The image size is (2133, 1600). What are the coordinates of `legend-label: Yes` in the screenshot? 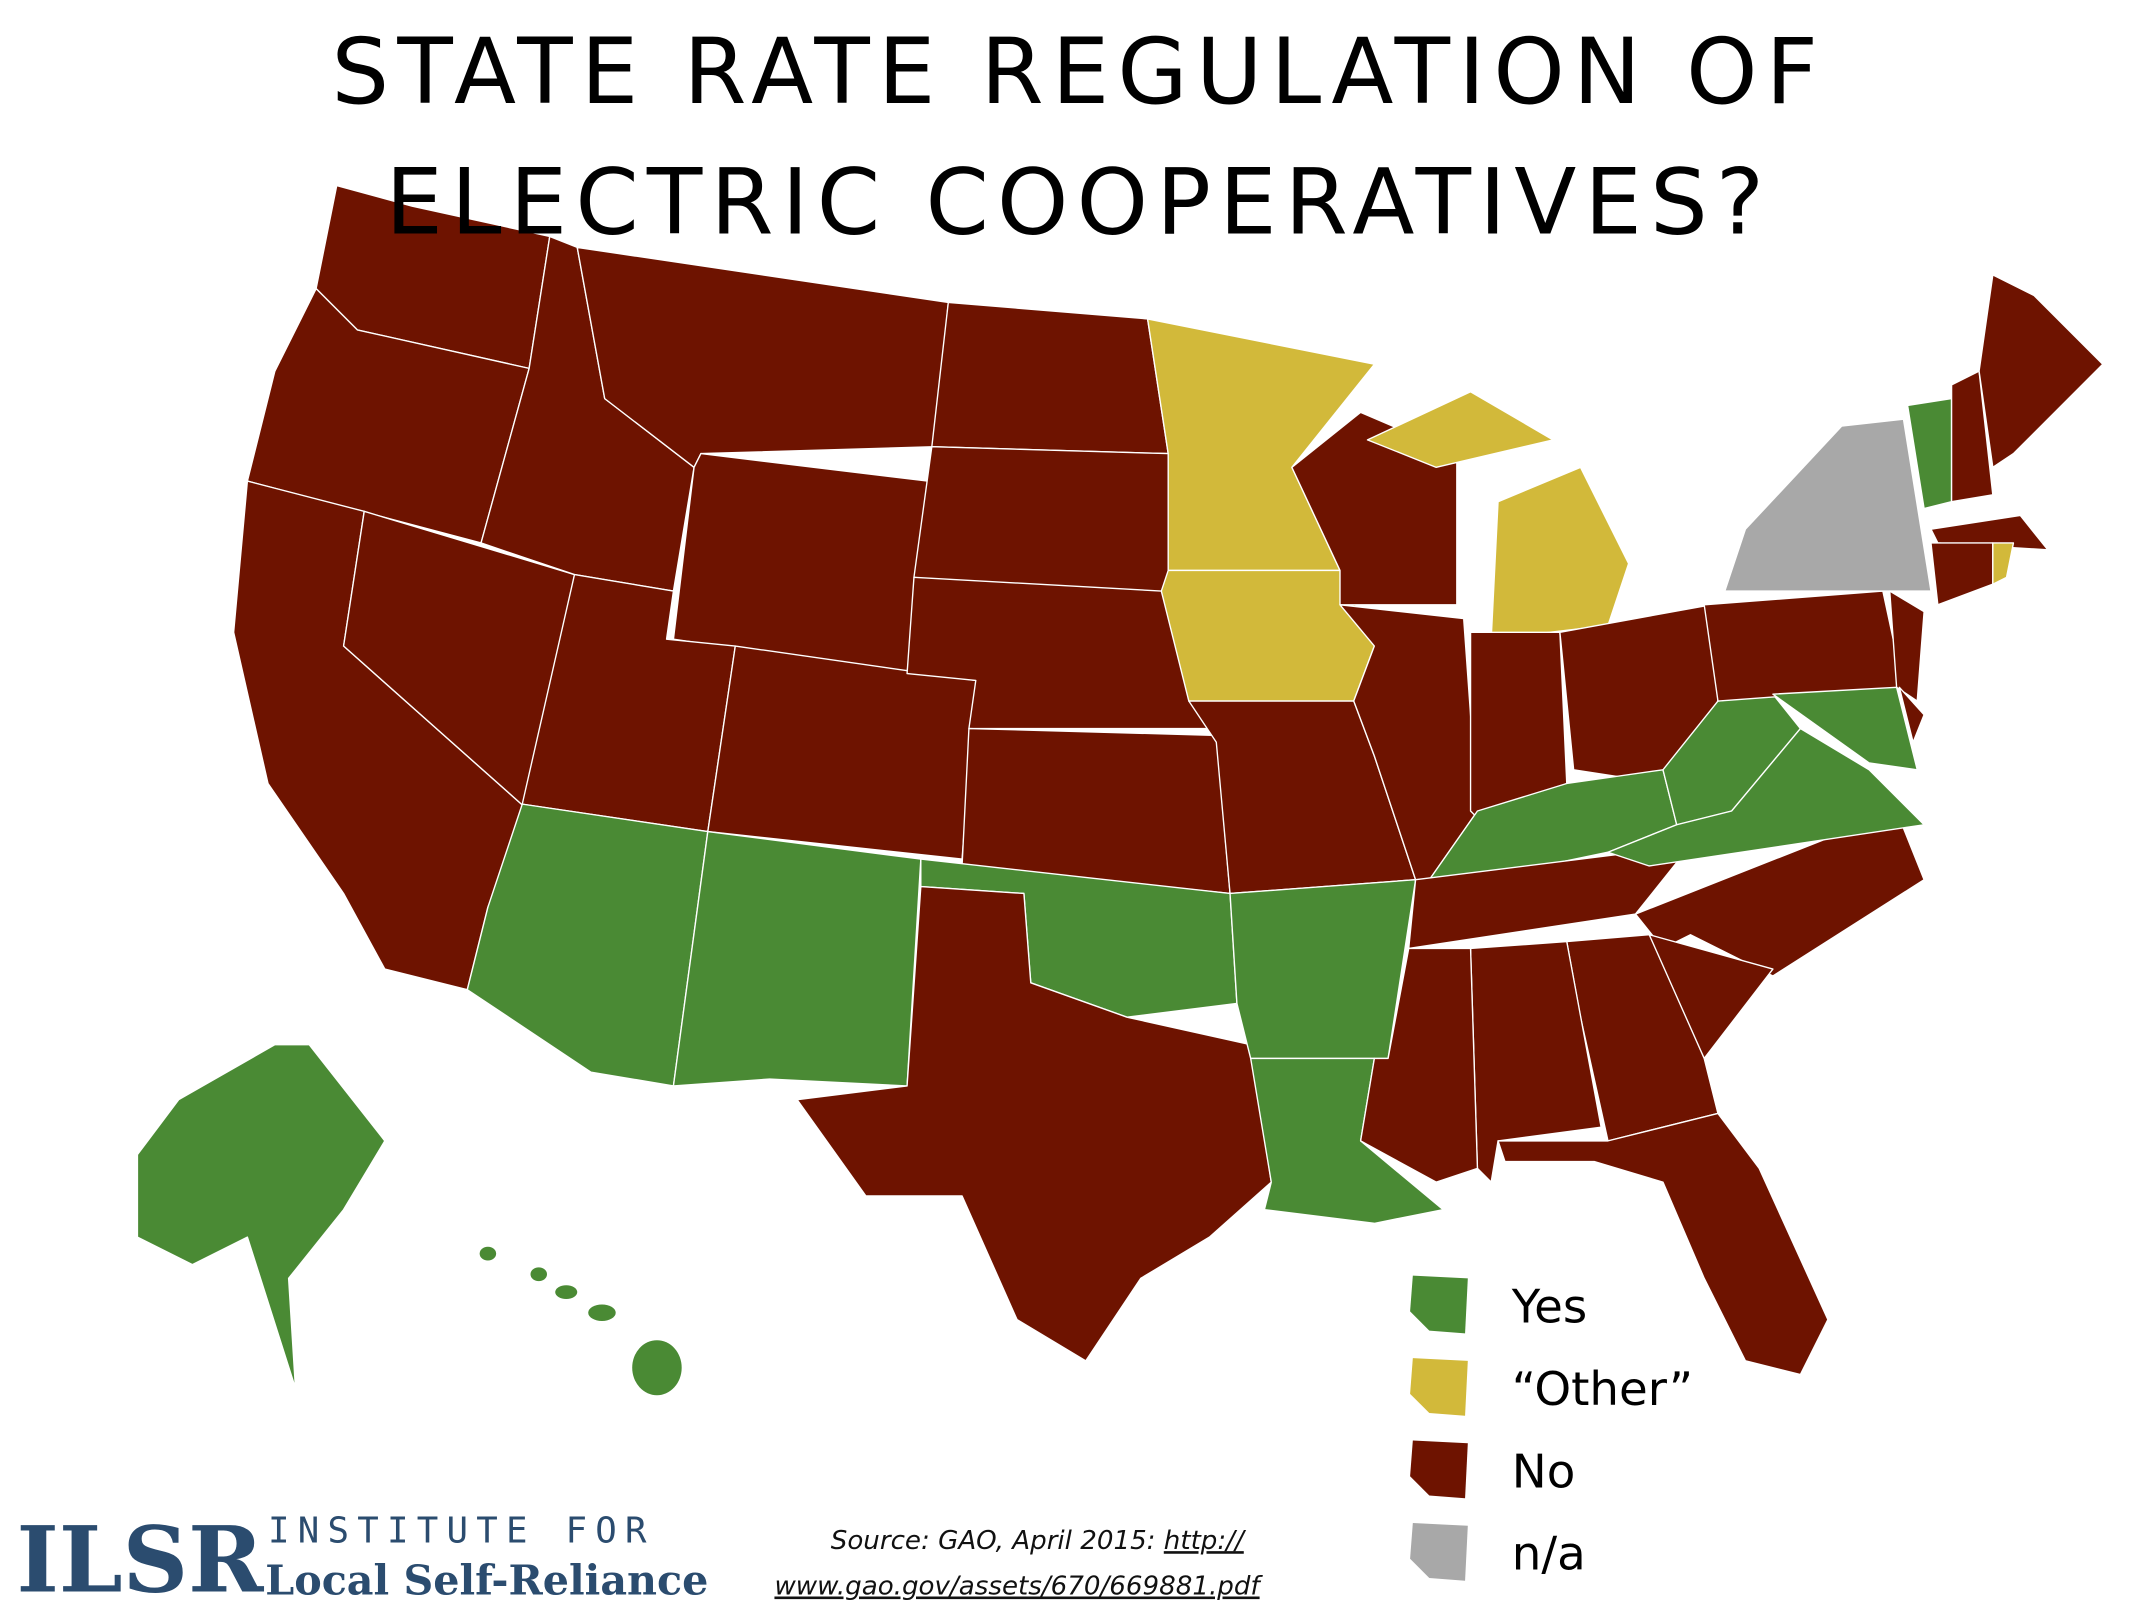 It's located at (1549, 1307).